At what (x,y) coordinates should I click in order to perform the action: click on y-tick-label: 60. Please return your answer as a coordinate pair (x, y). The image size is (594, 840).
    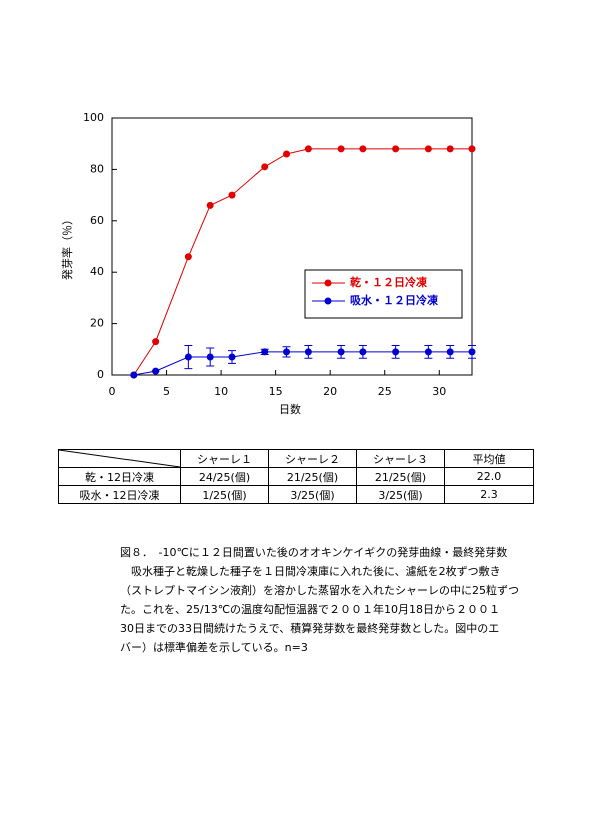
    Looking at the image, I should click on (97, 220).